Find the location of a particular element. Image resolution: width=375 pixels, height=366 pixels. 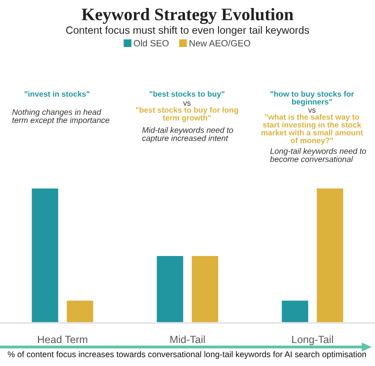

x-tick-label: Mid-Tail is located at coordinates (187, 340).